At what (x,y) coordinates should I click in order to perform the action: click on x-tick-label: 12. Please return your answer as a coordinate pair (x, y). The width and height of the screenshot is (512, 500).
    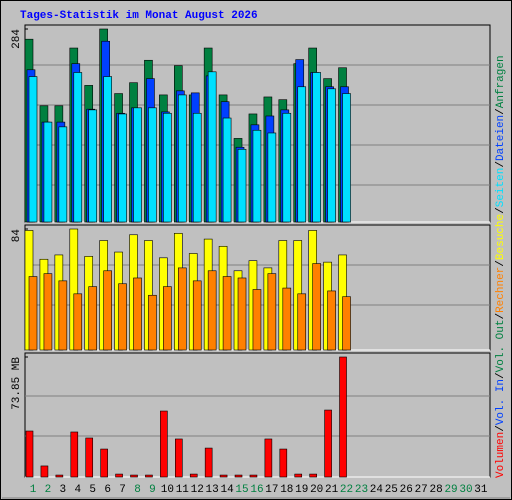
    Looking at the image, I should click on (197, 490).